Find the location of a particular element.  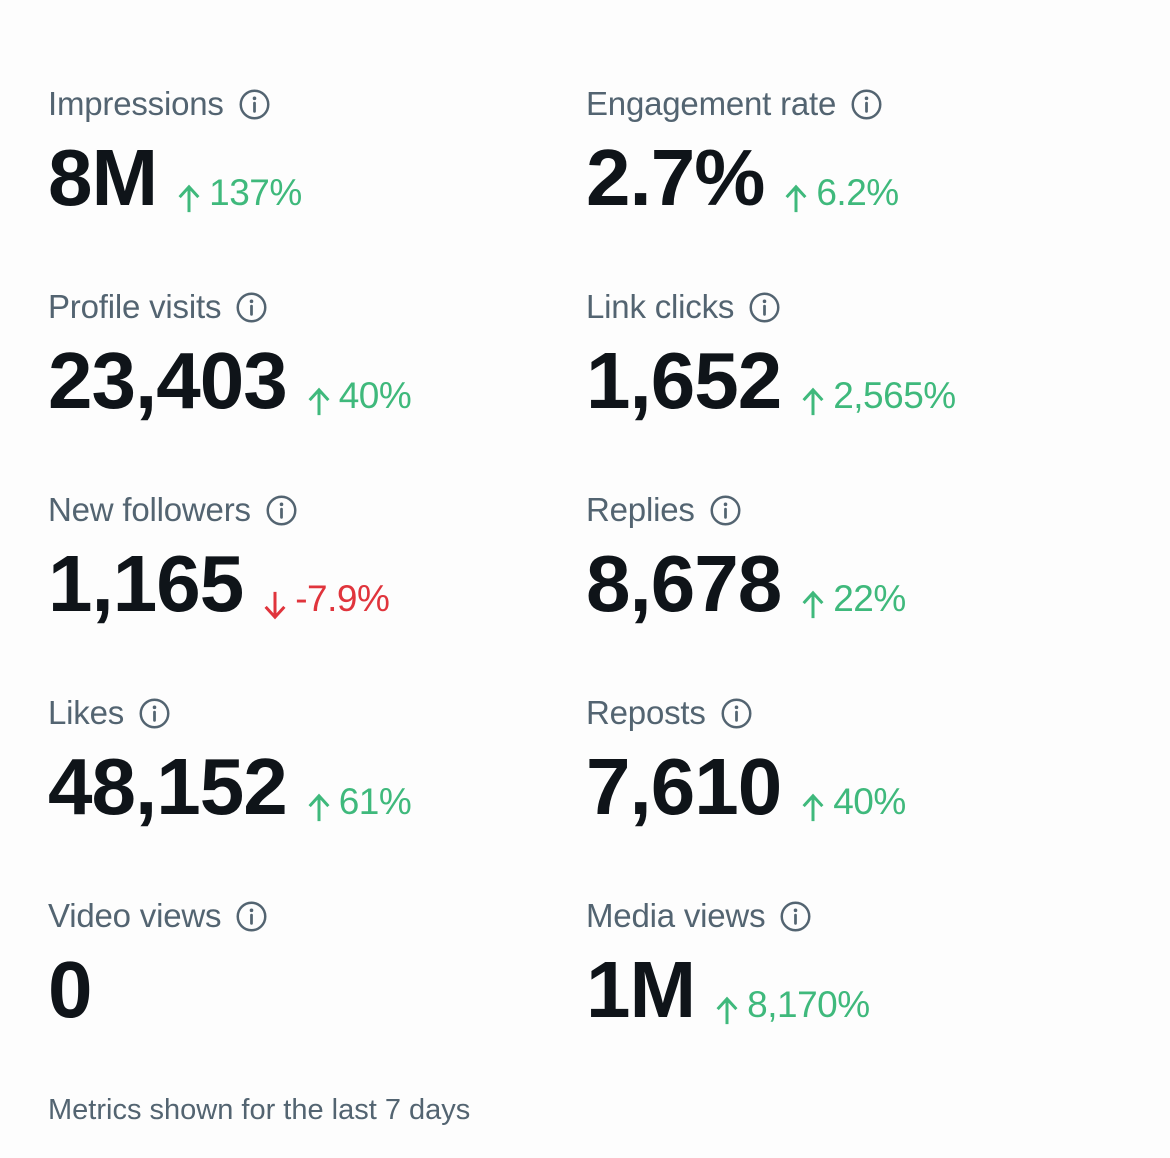

metric-change: 6.2% is located at coordinates (841, 193).